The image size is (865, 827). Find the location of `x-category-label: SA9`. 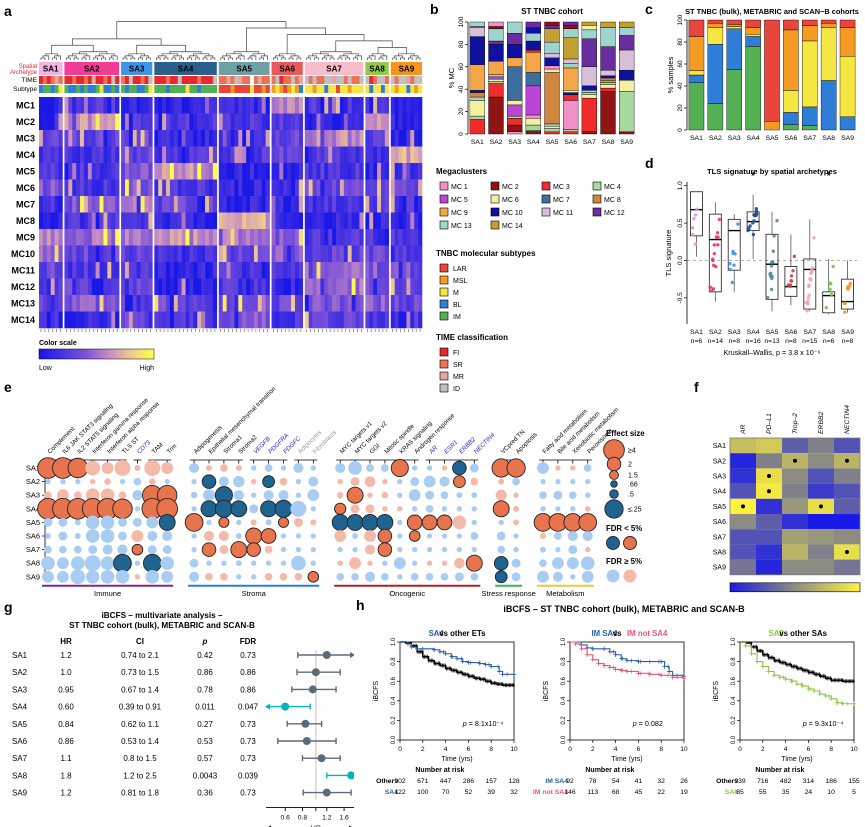

x-category-label: SA9 is located at coordinates (847, 332).